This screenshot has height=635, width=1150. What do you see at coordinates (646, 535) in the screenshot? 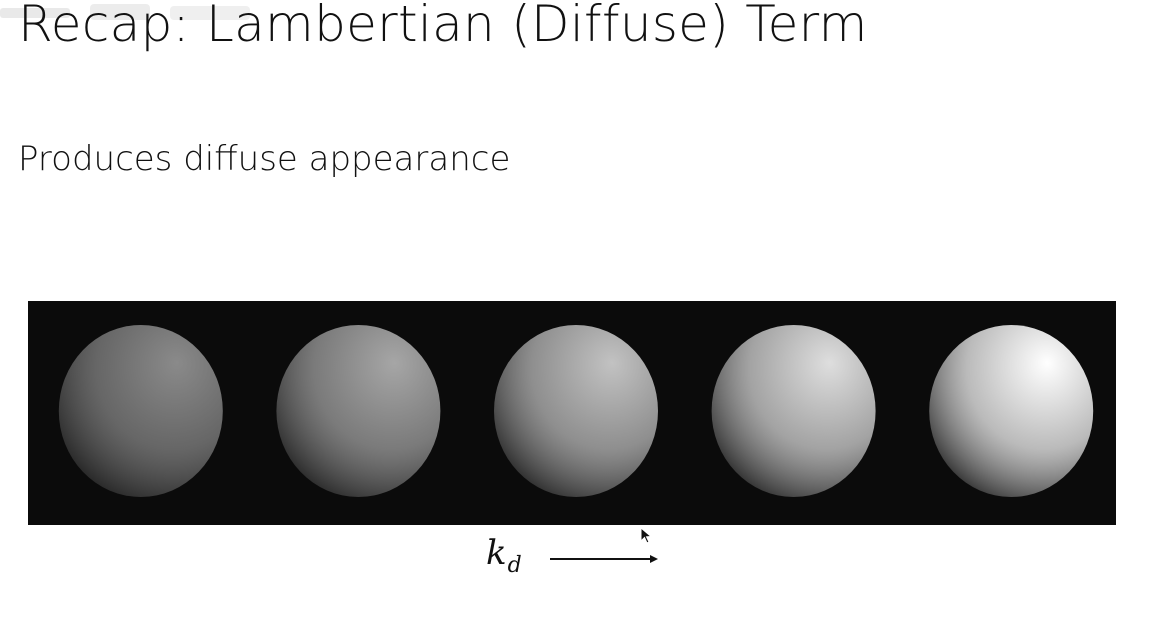
I see `mouse-pointer-icon` at bounding box center [646, 535].